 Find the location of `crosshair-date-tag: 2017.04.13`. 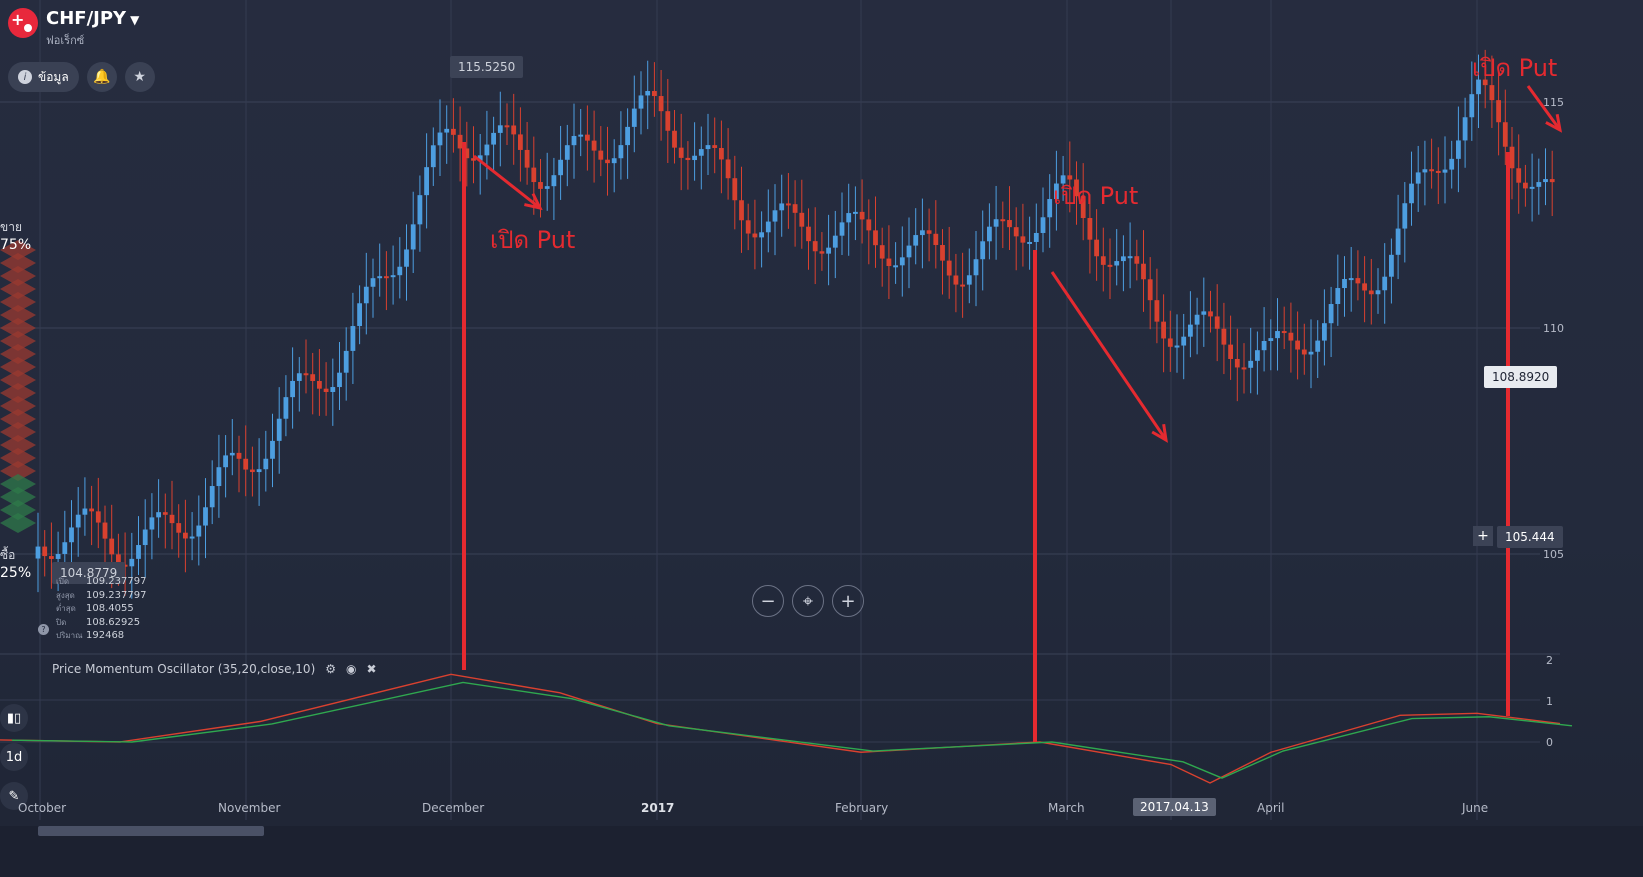

crosshair-date-tag: 2017.04.13 is located at coordinates (1174, 807).